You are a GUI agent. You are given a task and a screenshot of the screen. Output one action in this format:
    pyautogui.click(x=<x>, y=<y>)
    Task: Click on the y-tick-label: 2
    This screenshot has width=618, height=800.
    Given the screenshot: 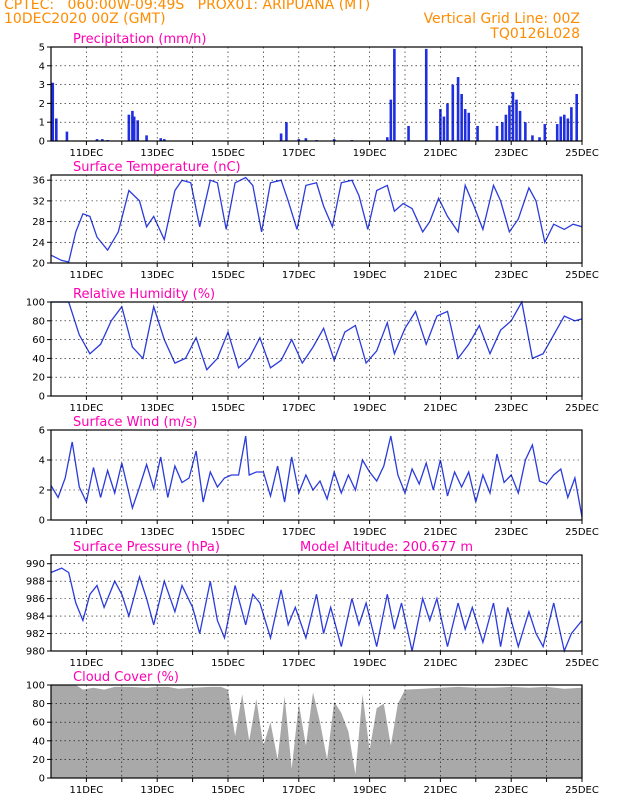 What is the action you would take?
    pyautogui.click(x=42, y=491)
    